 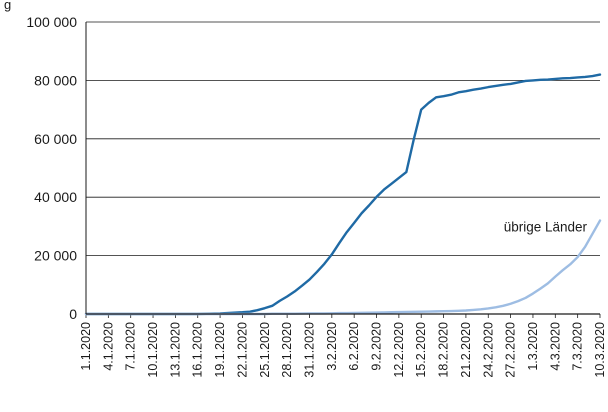 What do you see at coordinates (421, 350) in the screenshot?
I see `x-tick-label: 15.2.2020` at bounding box center [421, 350].